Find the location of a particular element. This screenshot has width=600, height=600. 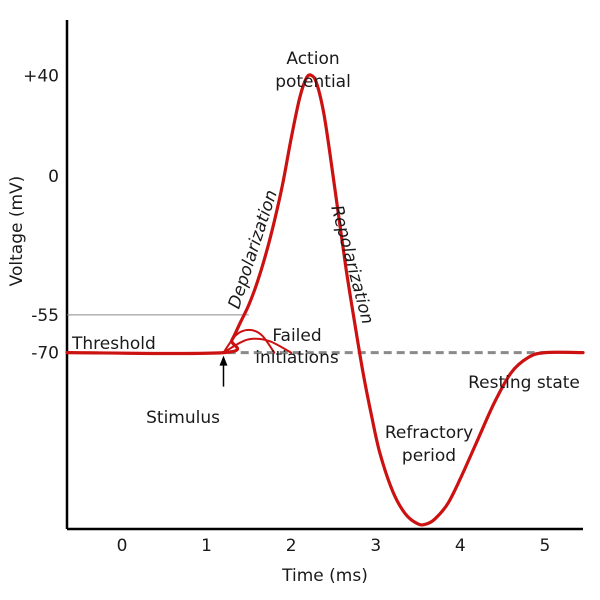

failed-initiations-label-line1: Failed is located at coordinates (296, 336).